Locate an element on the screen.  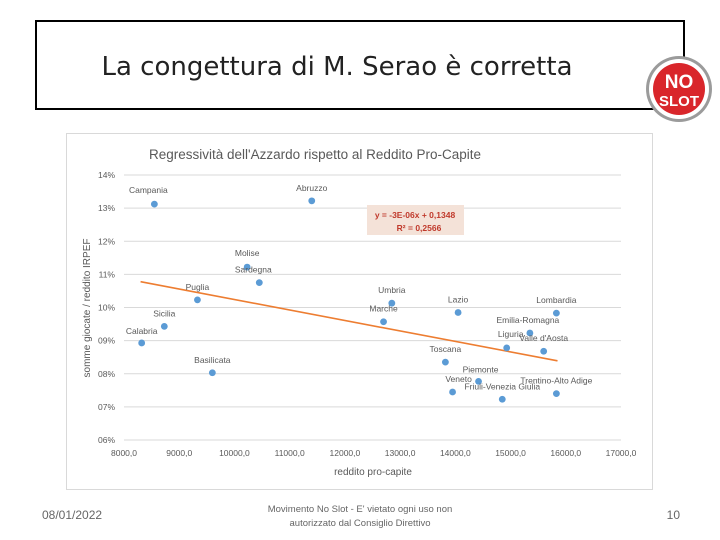
x-tick-label: 8000,0 is located at coordinates (124, 453).